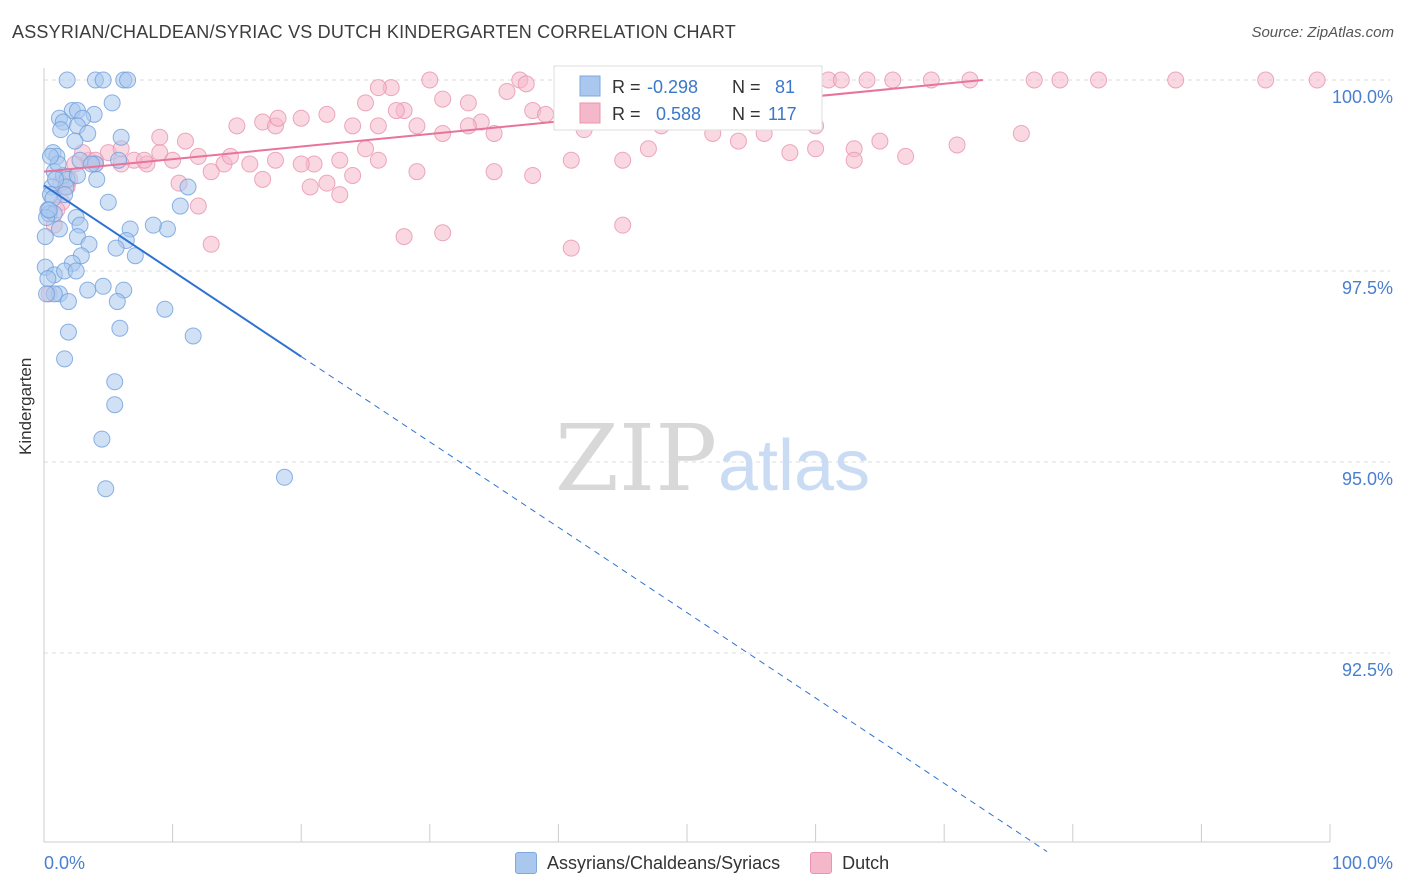 This screenshot has height=892, width=1406. Describe the element at coordinates (1367, 670) in the screenshot. I see `y-tick-label: 92.5%` at that location.